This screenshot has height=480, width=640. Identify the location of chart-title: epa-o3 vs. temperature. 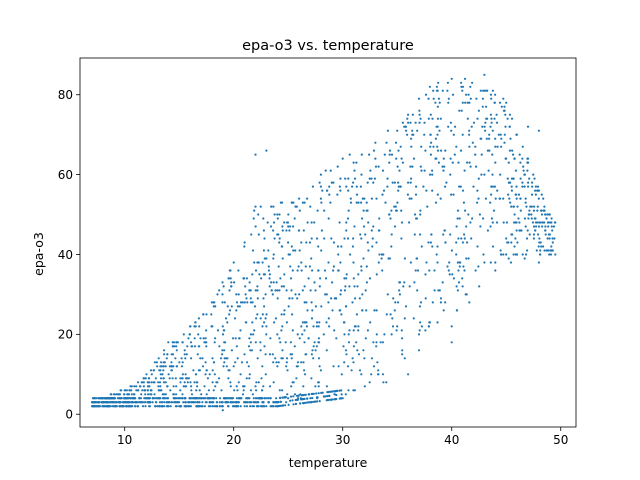
(328, 46).